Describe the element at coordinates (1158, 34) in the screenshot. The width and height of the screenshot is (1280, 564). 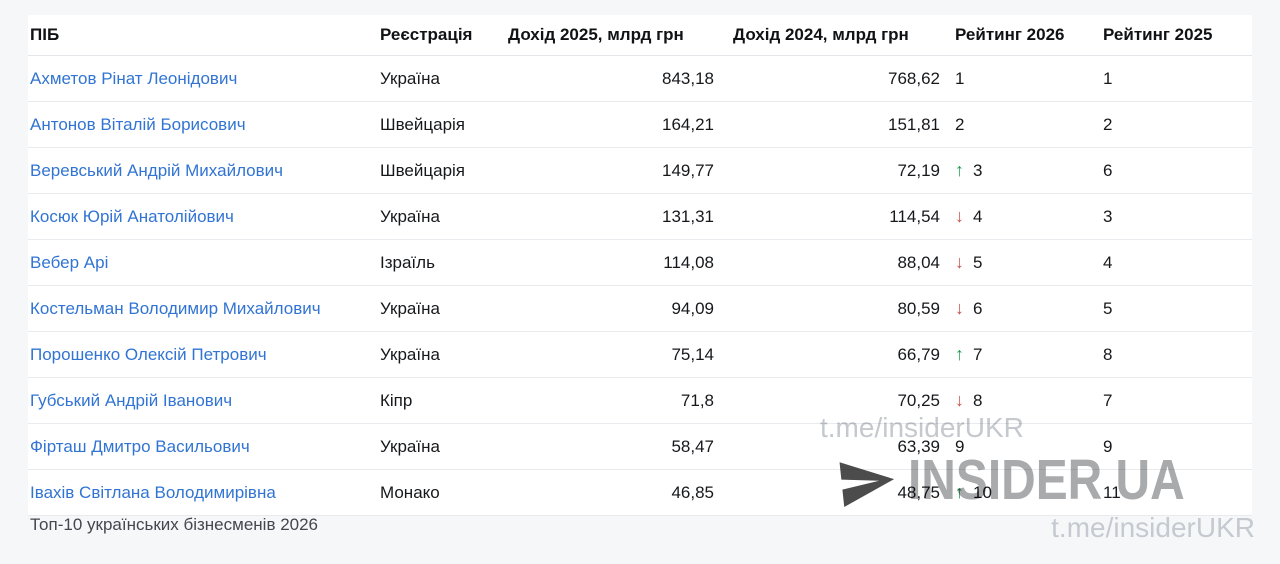
I see `col-header-rating-2025: Рейтинг 2025` at that location.